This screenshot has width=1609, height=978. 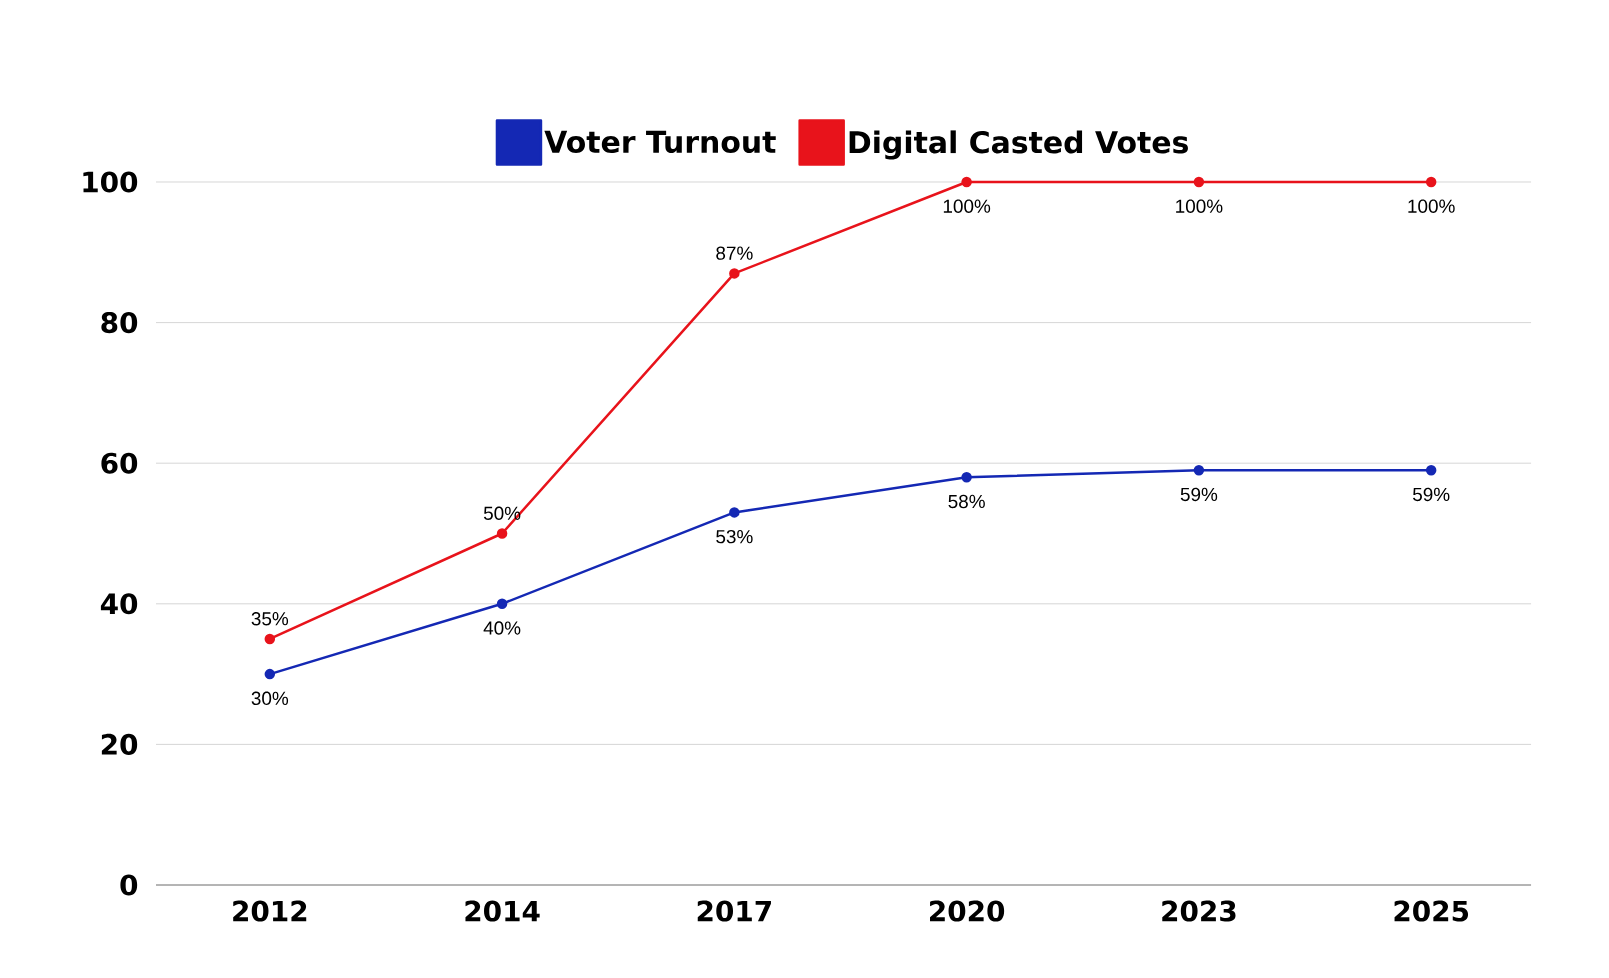 I want to click on data-label: 58%, so click(x=966, y=501).